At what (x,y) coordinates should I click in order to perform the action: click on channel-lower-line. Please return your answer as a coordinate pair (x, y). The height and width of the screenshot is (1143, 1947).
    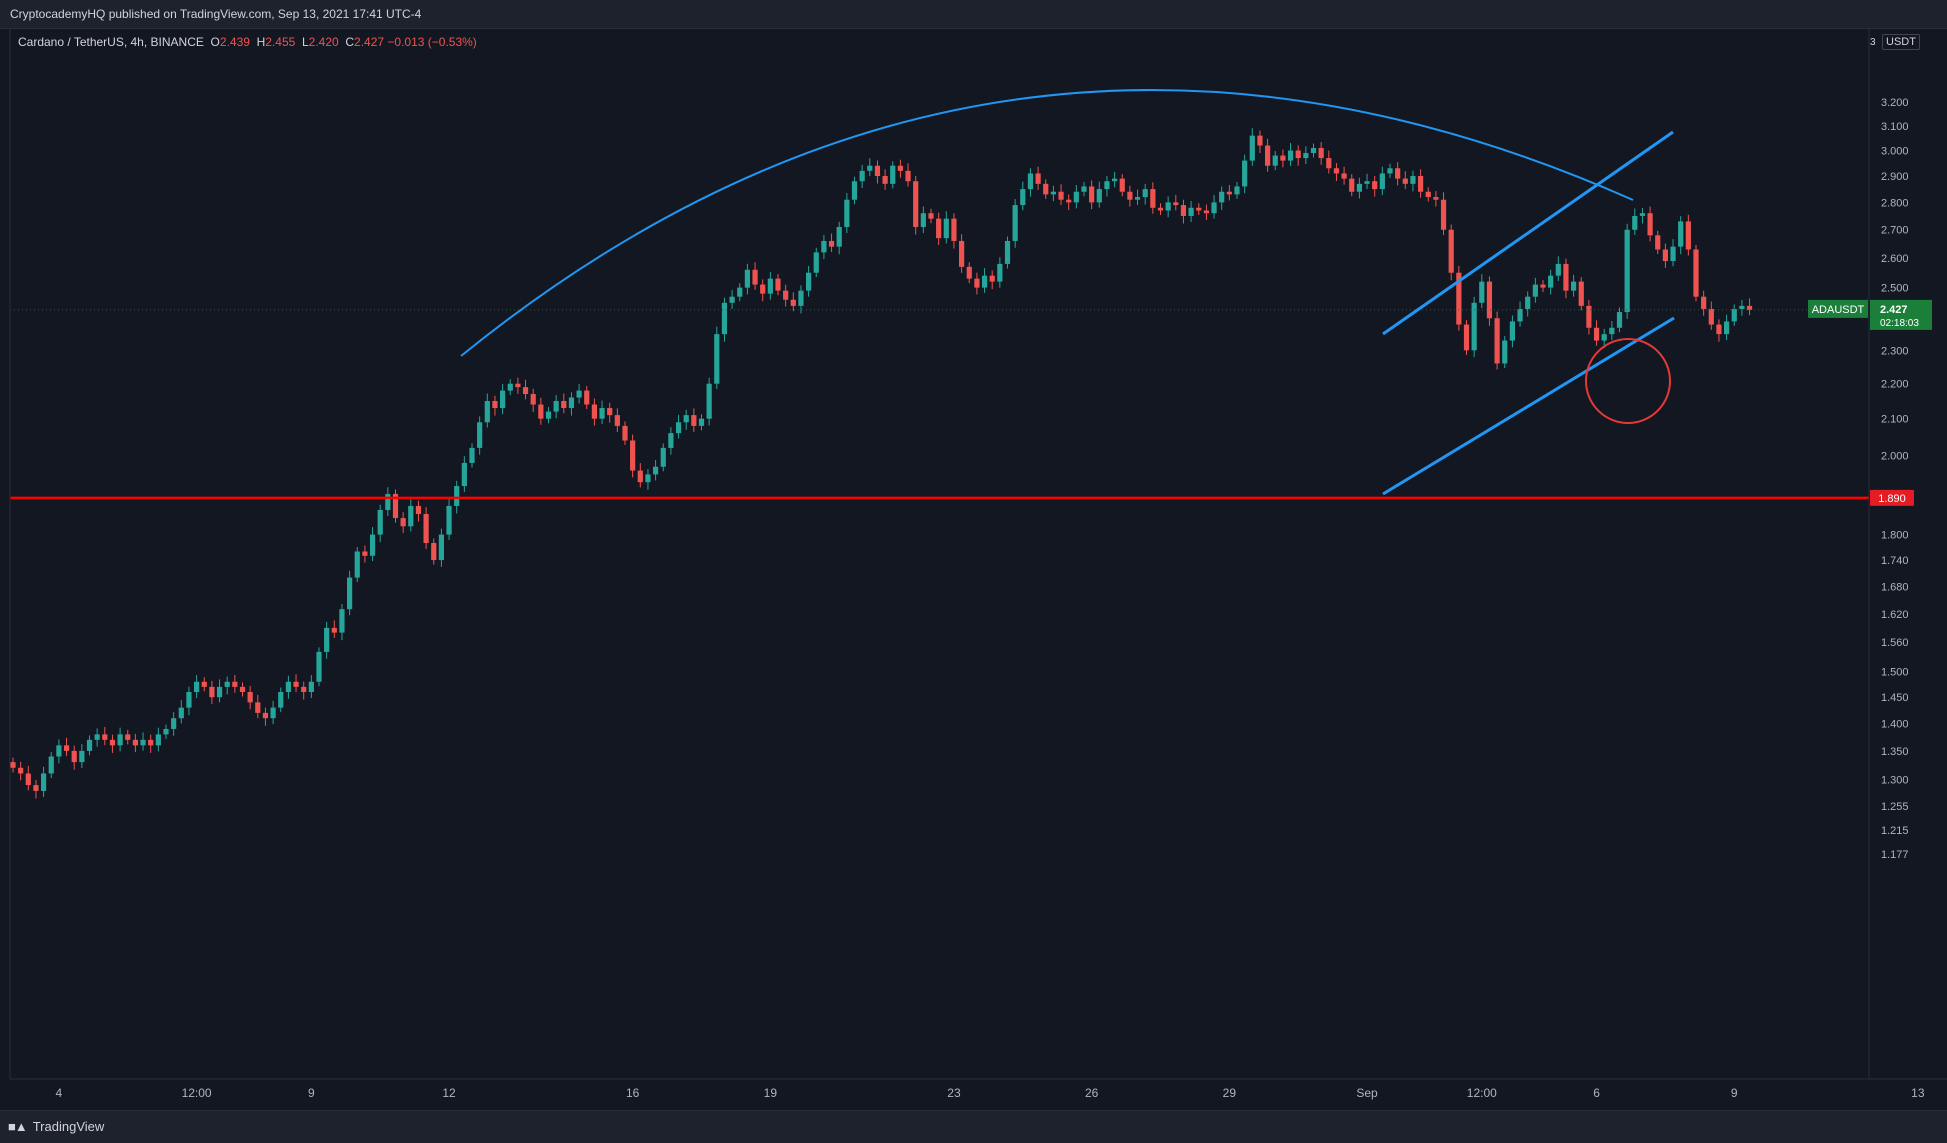
    Looking at the image, I should click on (1528, 406).